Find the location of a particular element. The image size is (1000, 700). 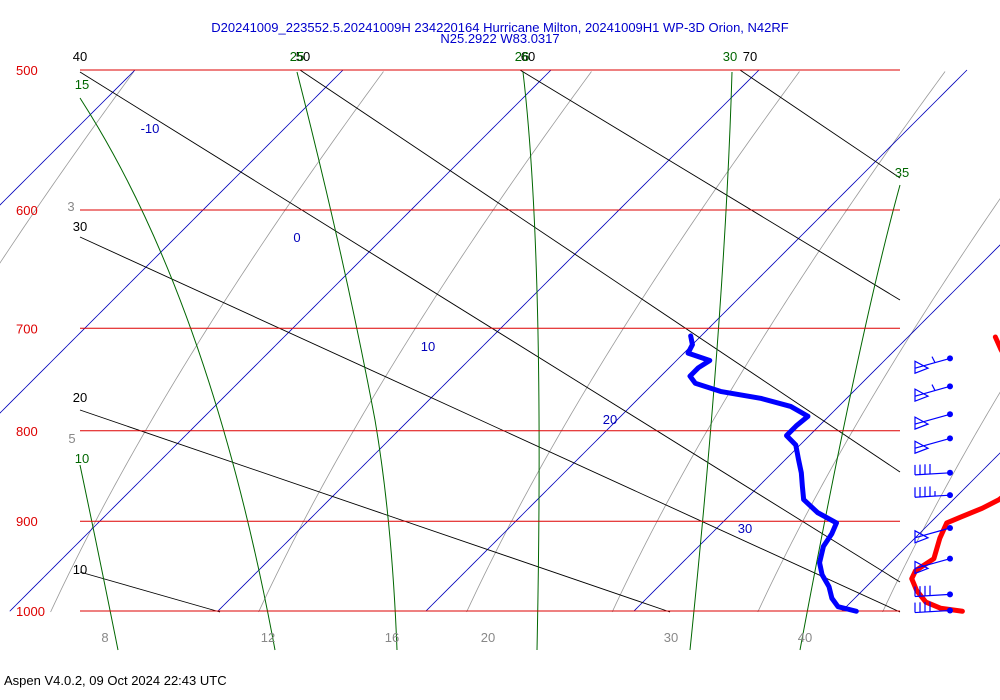

moist-adiabat-label: 30 is located at coordinates (730, 56).